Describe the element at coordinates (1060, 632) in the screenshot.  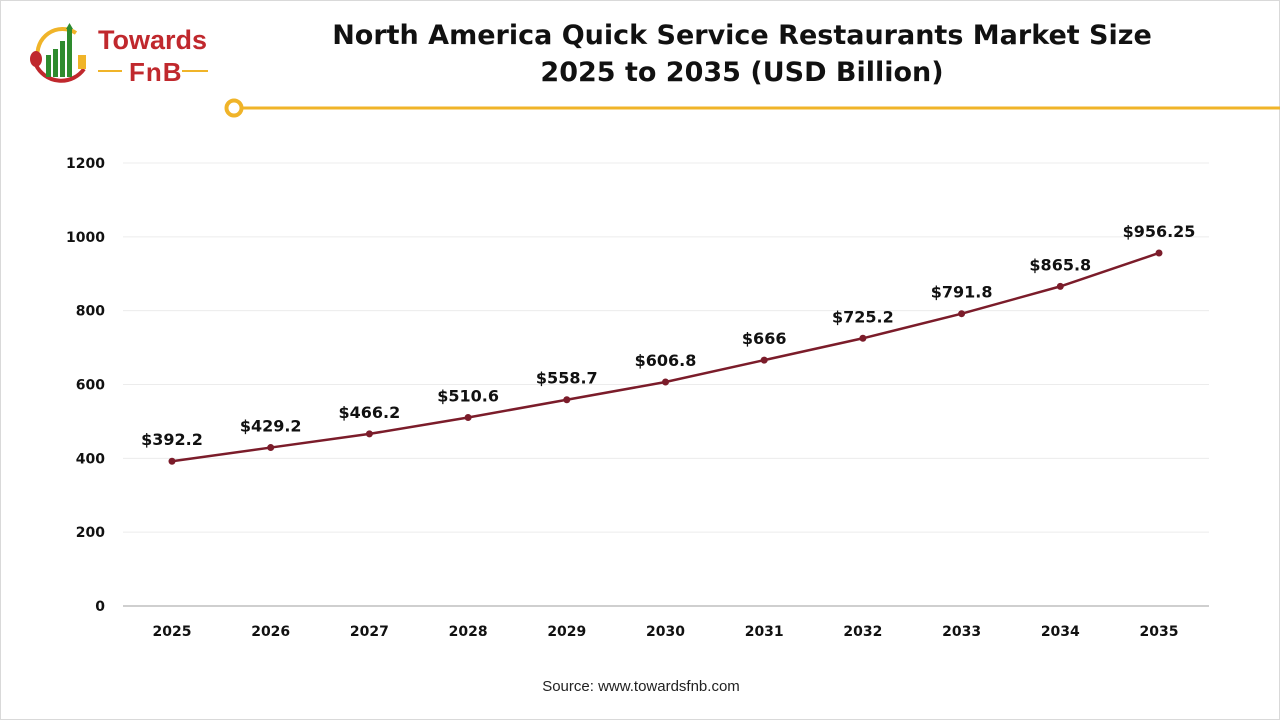
I see `x-tick-label: 2034` at that location.